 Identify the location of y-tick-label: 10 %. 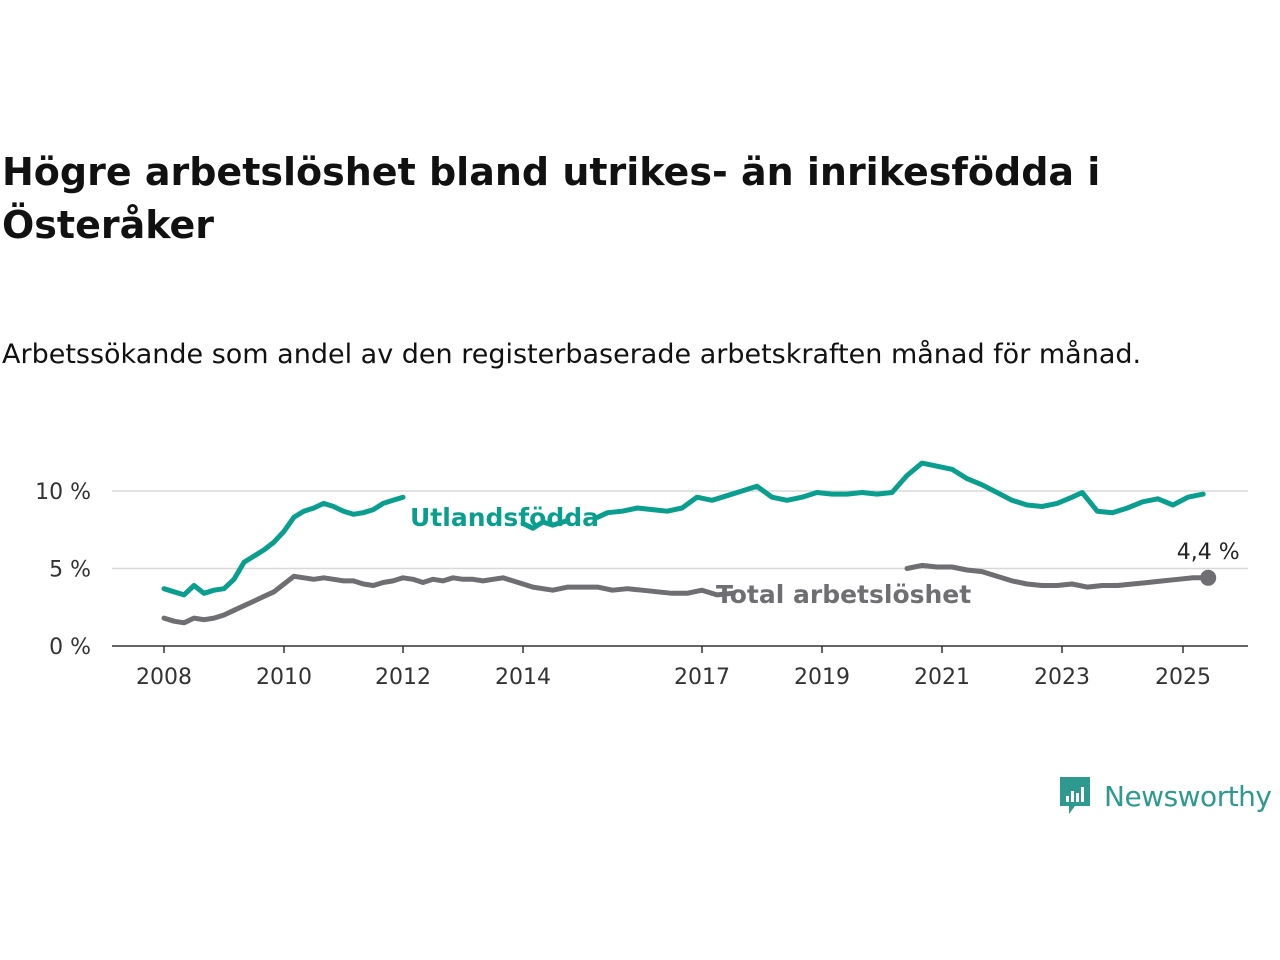
(63, 492).